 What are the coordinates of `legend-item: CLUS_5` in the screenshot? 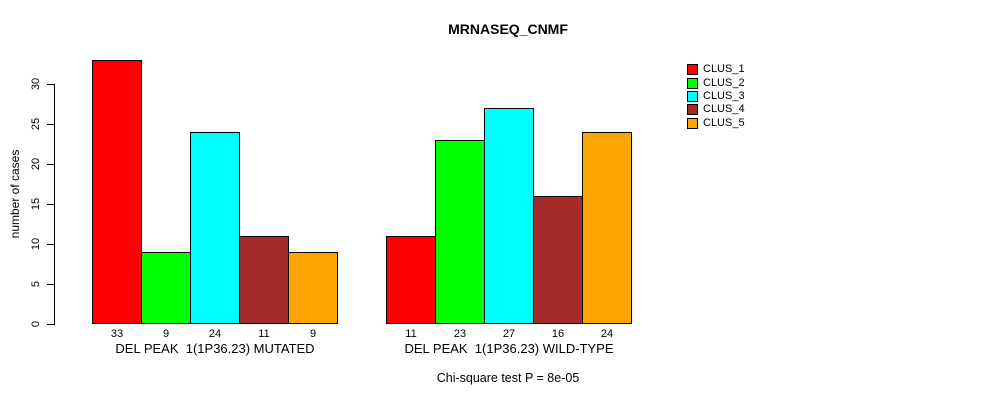 It's located at (716, 123).